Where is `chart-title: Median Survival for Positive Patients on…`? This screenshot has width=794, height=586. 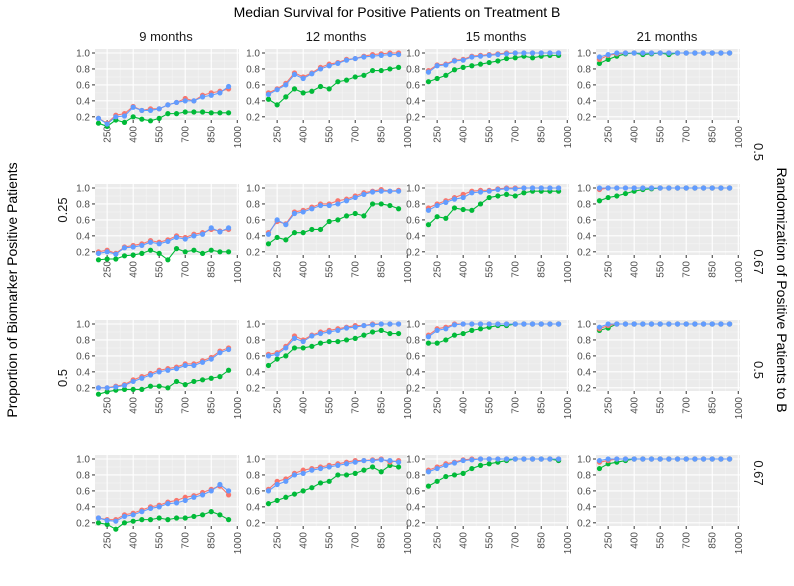
chart-title: Median Survival for Positive Patients on… is located at coordinates (397, 12).